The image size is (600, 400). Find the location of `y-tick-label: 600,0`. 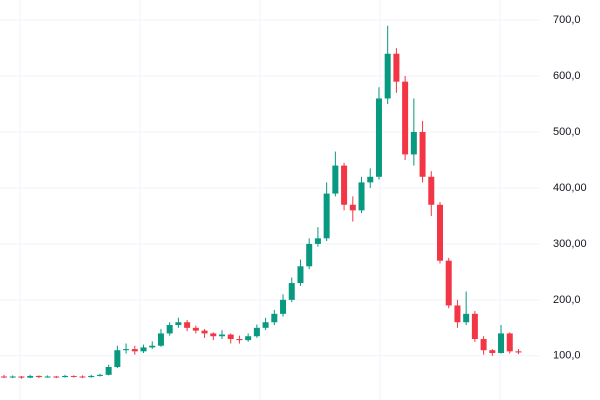

y-tick-label: 600,0 is located at coordinates (567, 76).